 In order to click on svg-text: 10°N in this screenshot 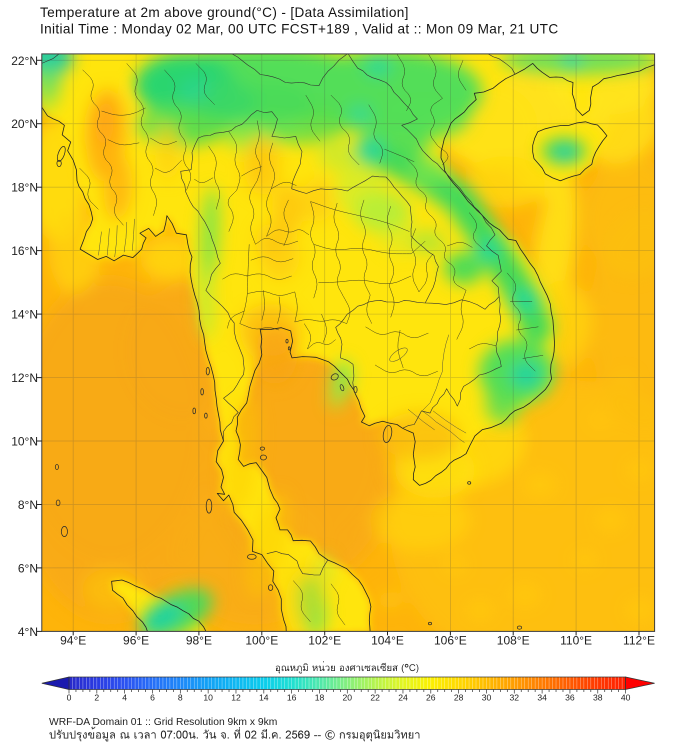, I will do `click(24, 442)`.